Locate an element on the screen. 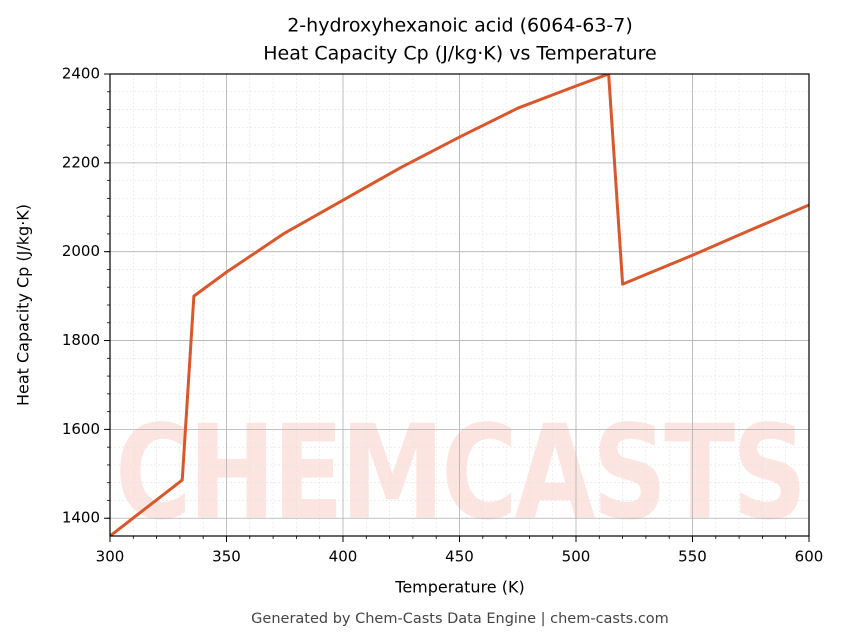  x-axis-label: Temperature (K) is located at coordinates (459, 587).